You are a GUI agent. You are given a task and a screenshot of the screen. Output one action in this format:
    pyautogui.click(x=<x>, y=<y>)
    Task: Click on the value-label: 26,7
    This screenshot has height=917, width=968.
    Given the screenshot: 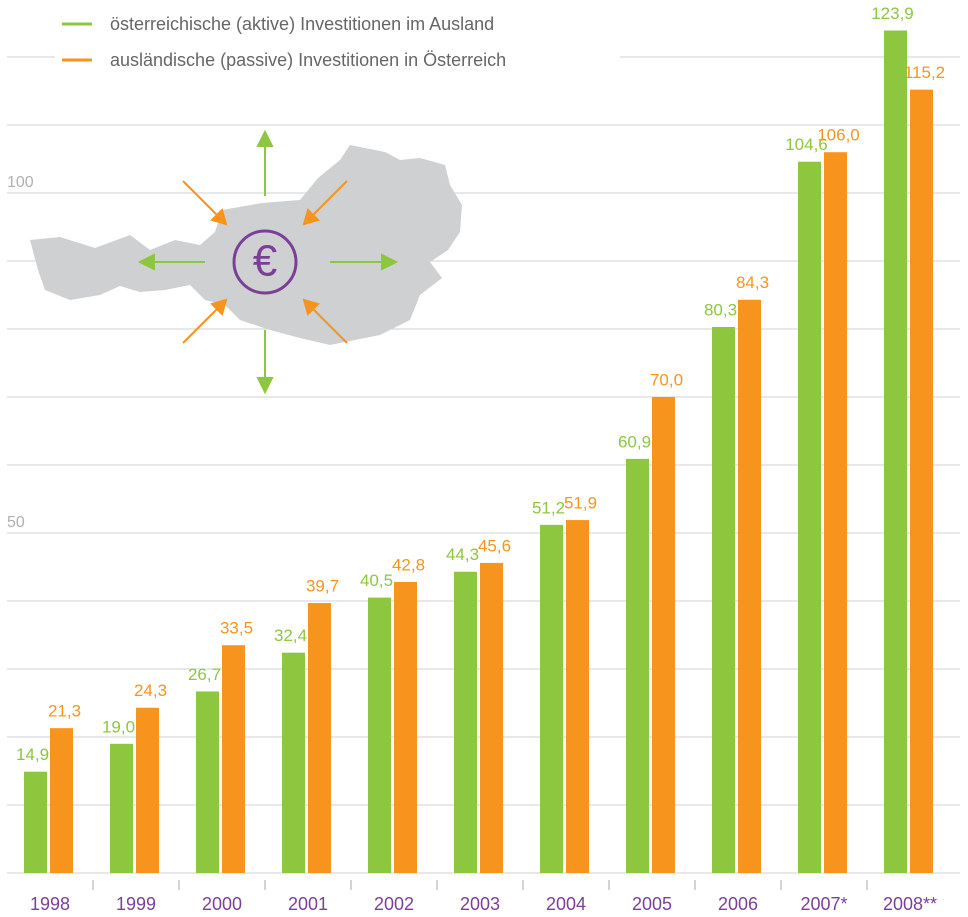 What is the action you would take?
    pyautogui.click(x=204, y=674)
    